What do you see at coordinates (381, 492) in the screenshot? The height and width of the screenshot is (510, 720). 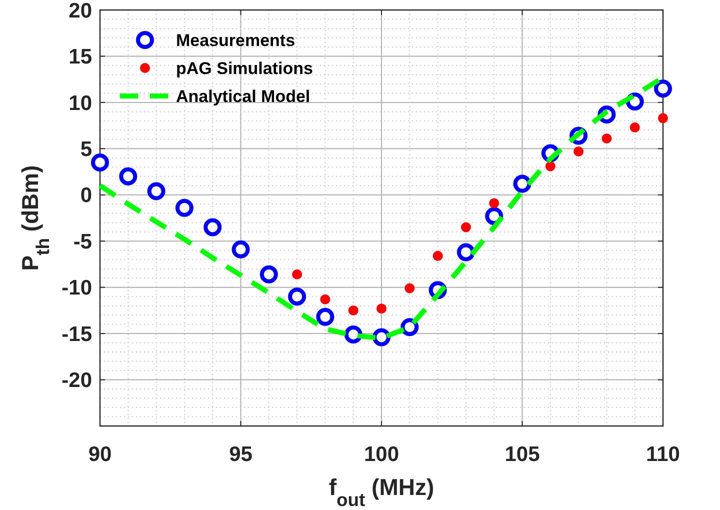 I see `x-axis-title: f$_{out}$ (MHz)` at bounding box center [381, 492].